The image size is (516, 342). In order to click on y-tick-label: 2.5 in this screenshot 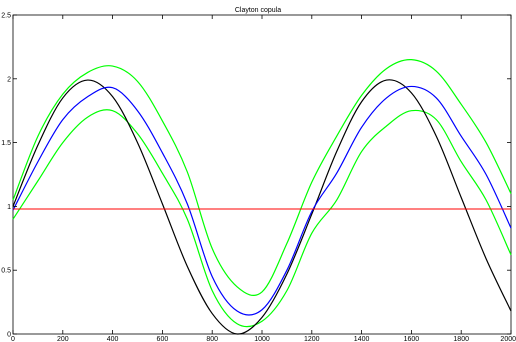, I will do `click(6, 16)`.